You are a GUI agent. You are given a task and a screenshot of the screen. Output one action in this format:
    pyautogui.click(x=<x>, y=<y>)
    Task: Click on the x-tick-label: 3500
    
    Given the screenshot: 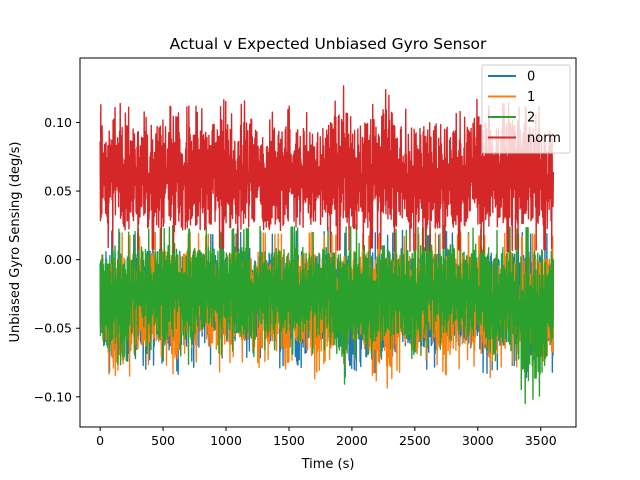 What is the action you would take?
    pyautogui.click(x=541, y=440)
    